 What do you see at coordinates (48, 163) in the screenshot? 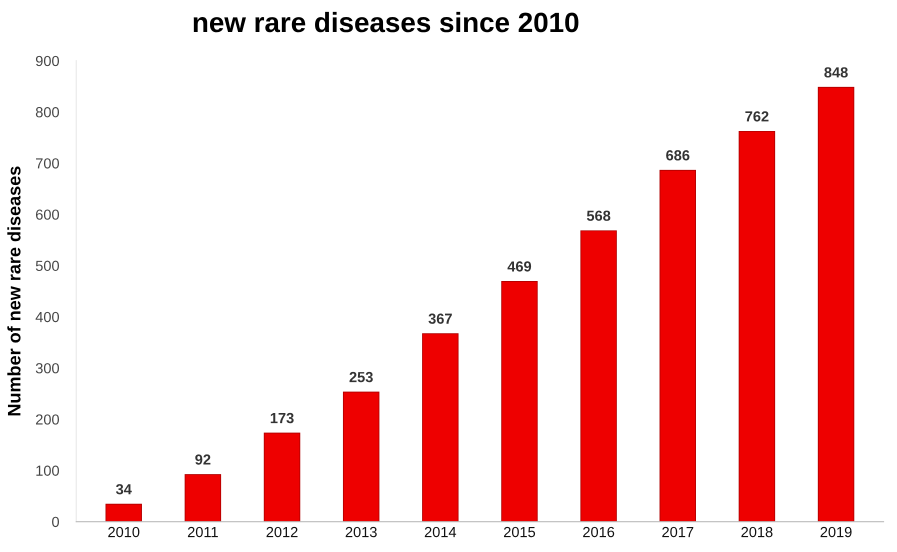
I see `y-tick-label: 700` at bounding box center [48, 163].